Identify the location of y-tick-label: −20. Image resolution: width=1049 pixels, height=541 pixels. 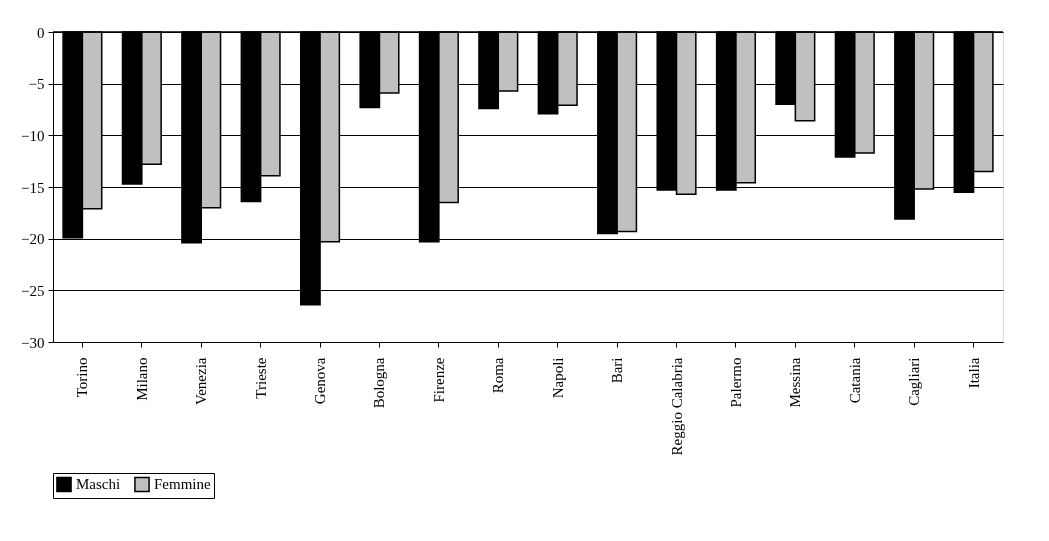
(33, 239).